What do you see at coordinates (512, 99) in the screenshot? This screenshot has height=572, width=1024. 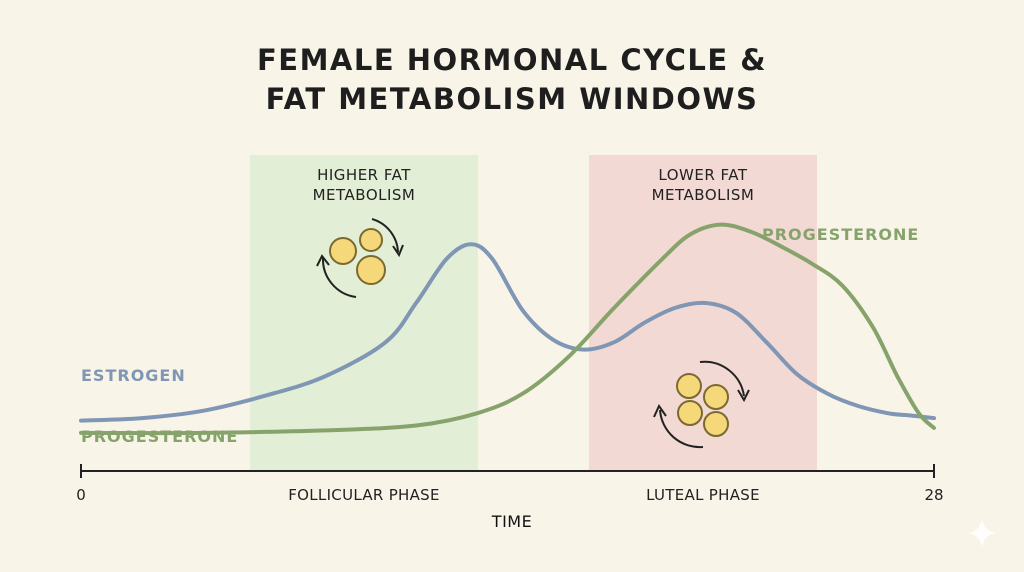 I see `chart-title-line-2: FAT METABOLISM WINDOWS` at bounding box center [512, 99].